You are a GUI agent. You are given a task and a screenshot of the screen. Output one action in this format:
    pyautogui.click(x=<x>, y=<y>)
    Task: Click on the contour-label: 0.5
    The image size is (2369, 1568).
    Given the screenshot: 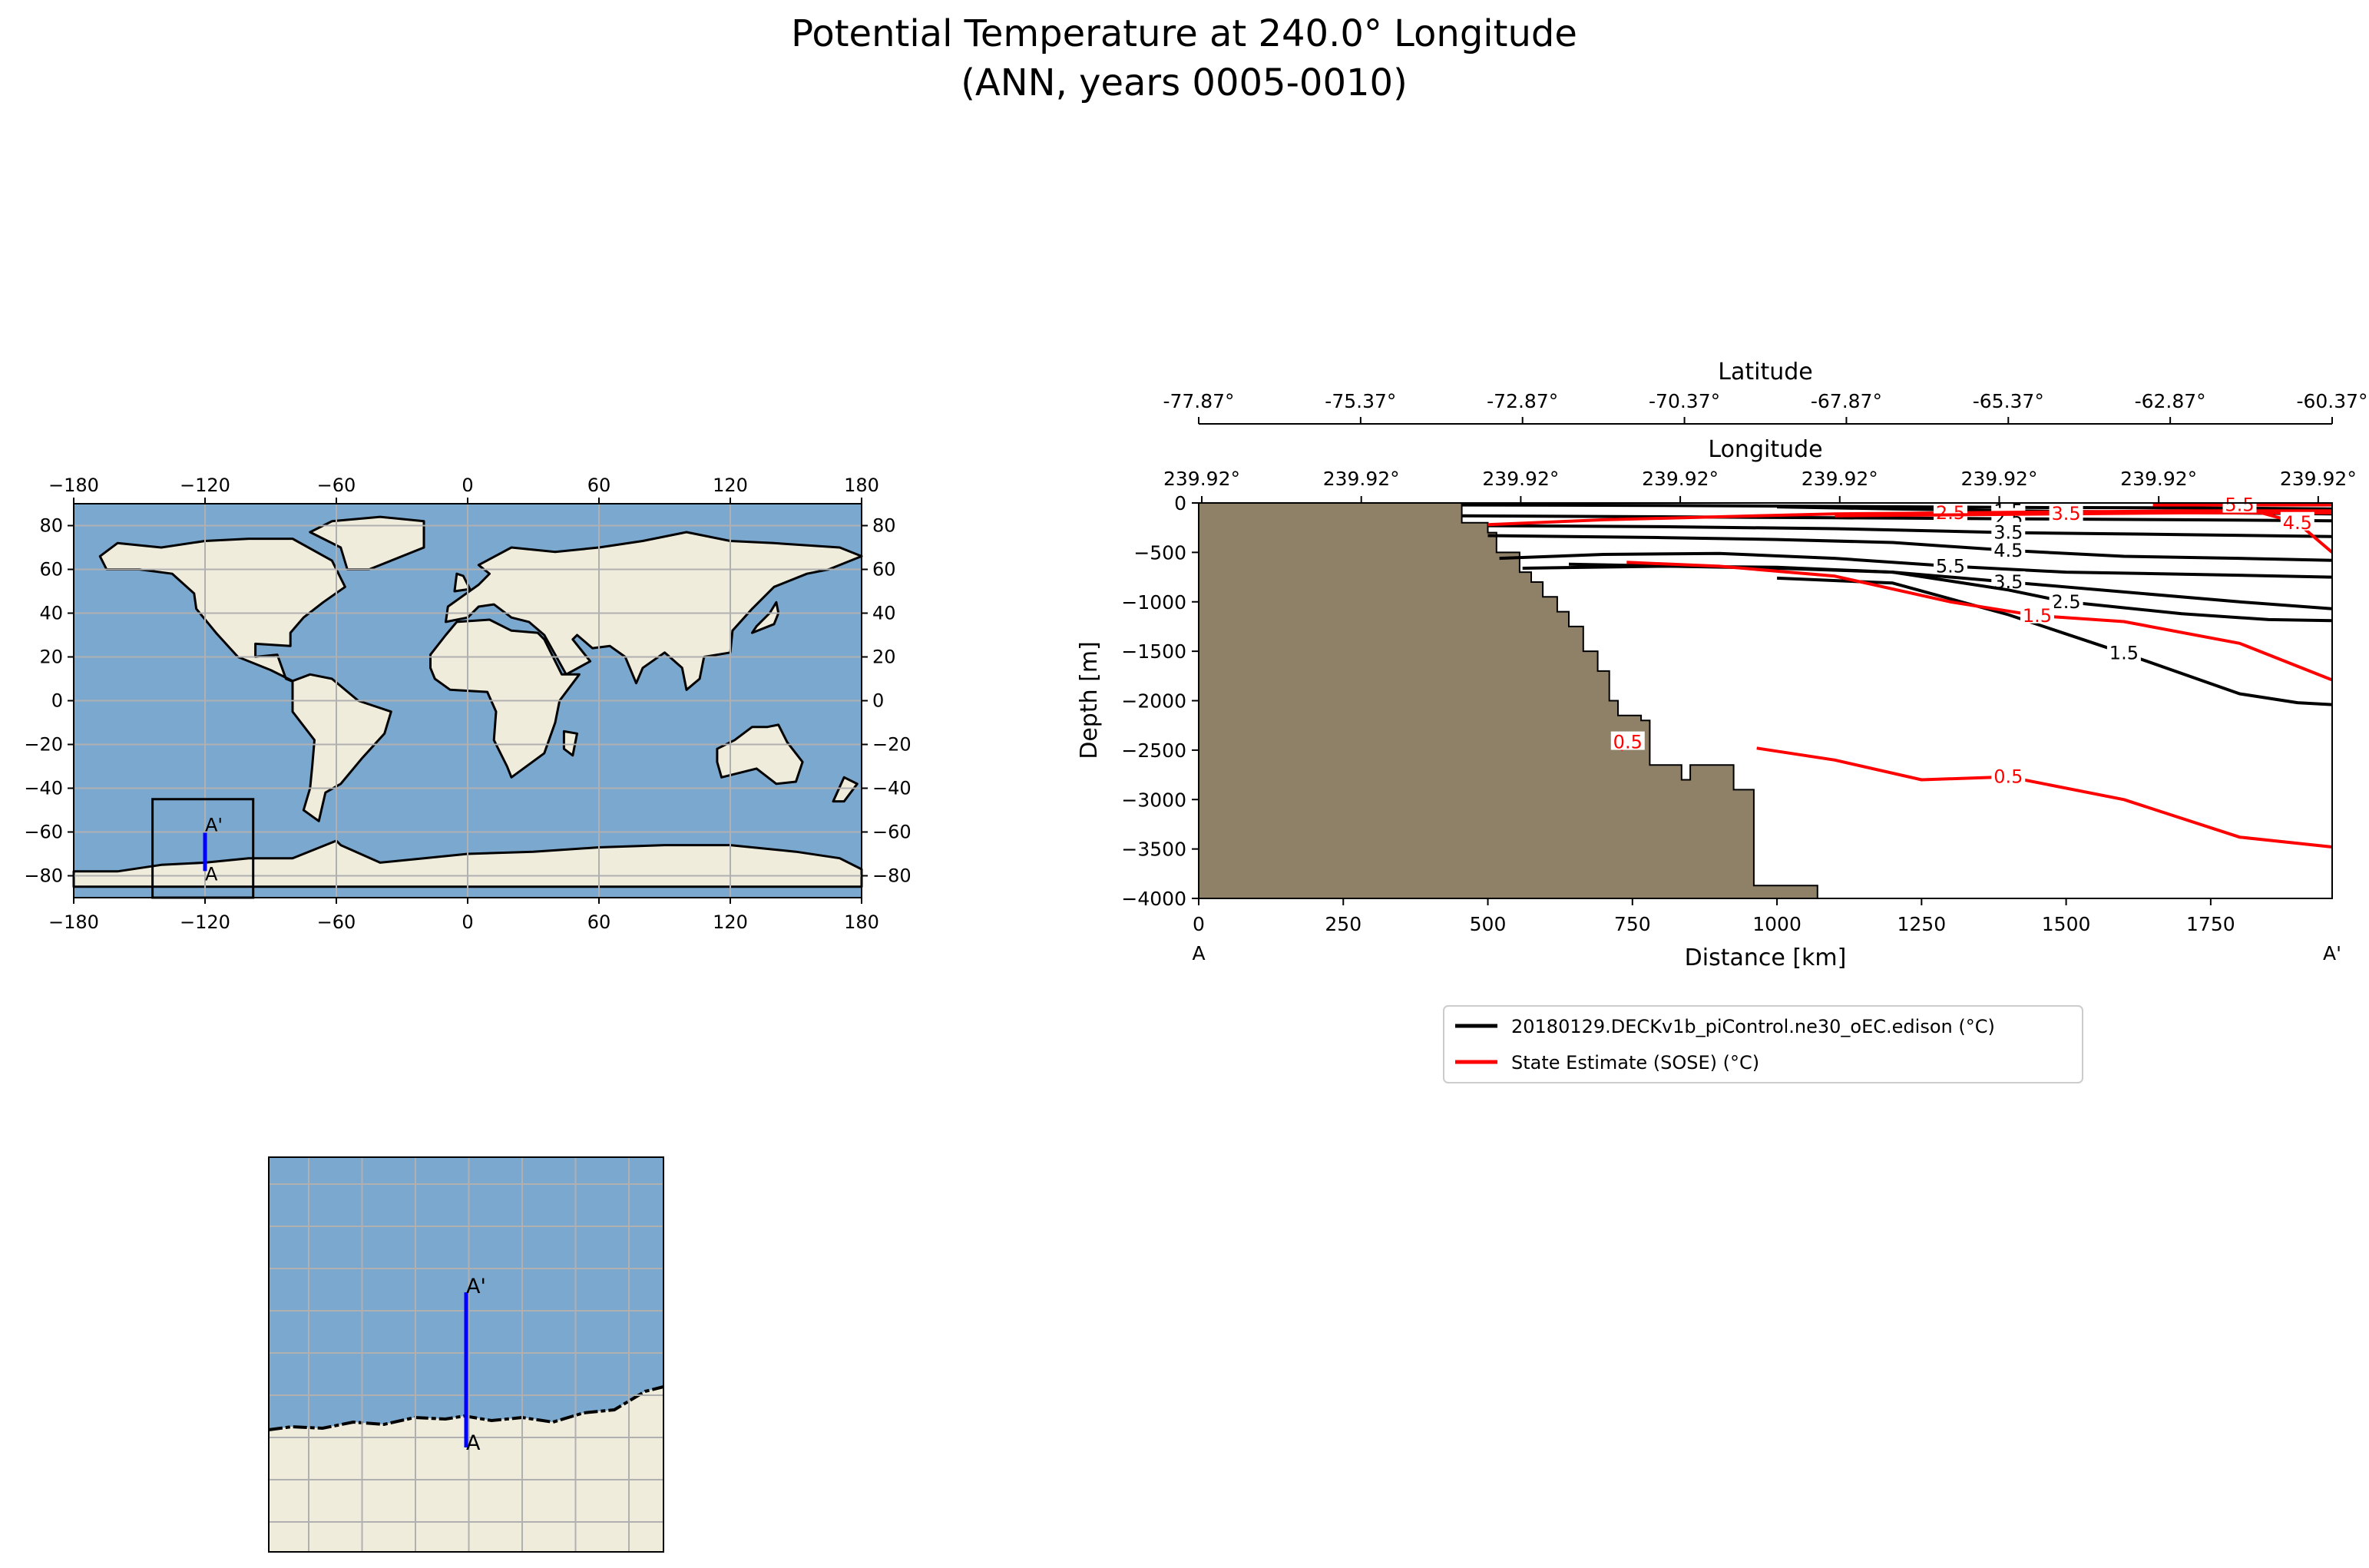 What is the action you would take?
    pyautogui.click(x=2008, y=777)
    